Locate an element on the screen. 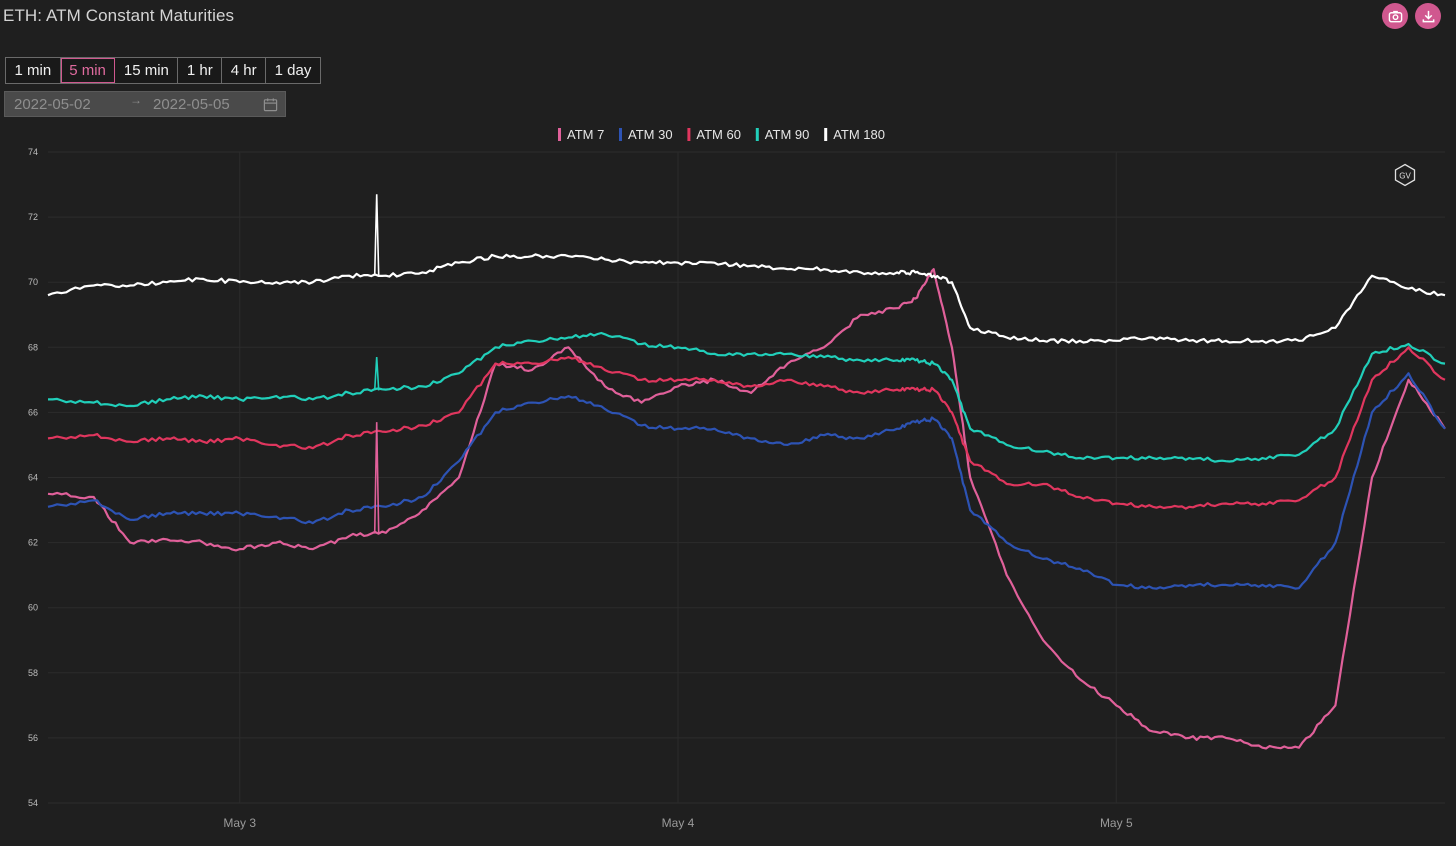 The image size is (1456, 846). download-icon is located at coordinates (1428, 16).